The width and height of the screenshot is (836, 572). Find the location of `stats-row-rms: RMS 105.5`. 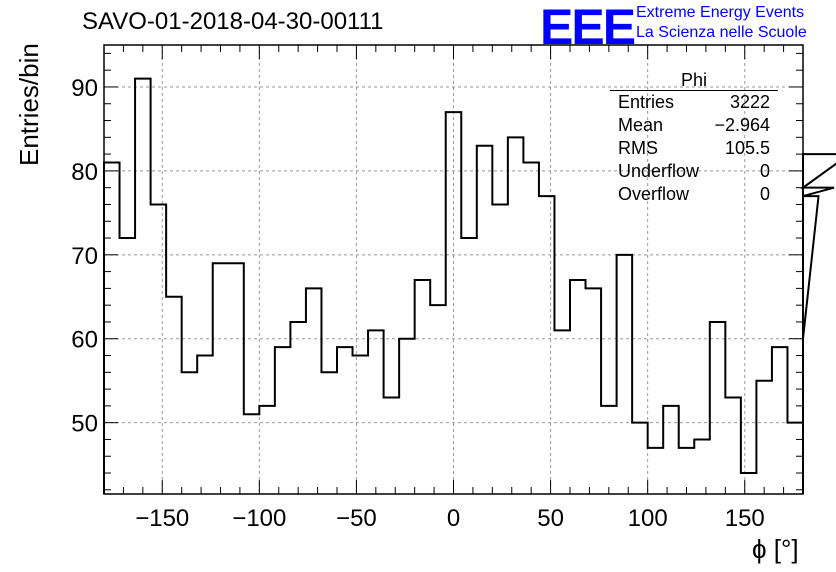

stats-row-rms: RMS 105.5 is located at coordinates (694, 148).